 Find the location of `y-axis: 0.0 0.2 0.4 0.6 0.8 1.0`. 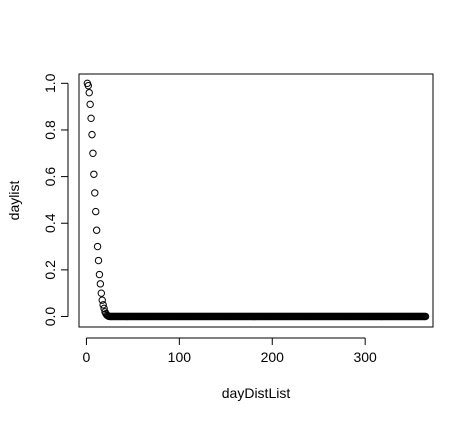

y-axis: 0.0 0.2 0.4 0.6 0.8 1.0 is located at coordinates (55, 200).